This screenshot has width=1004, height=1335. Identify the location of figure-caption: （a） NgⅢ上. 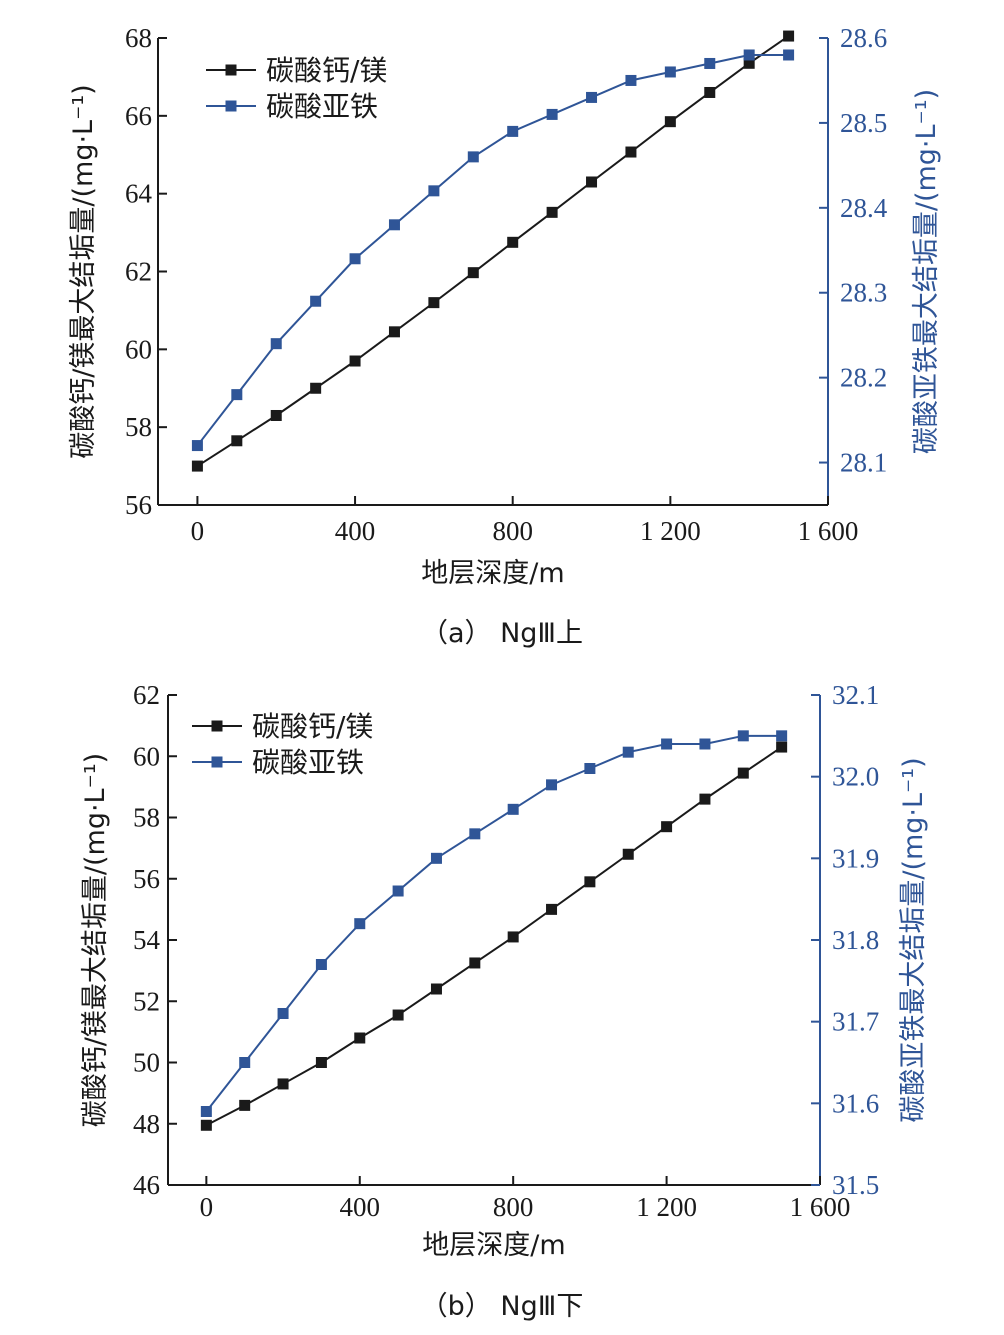
(502, 633).